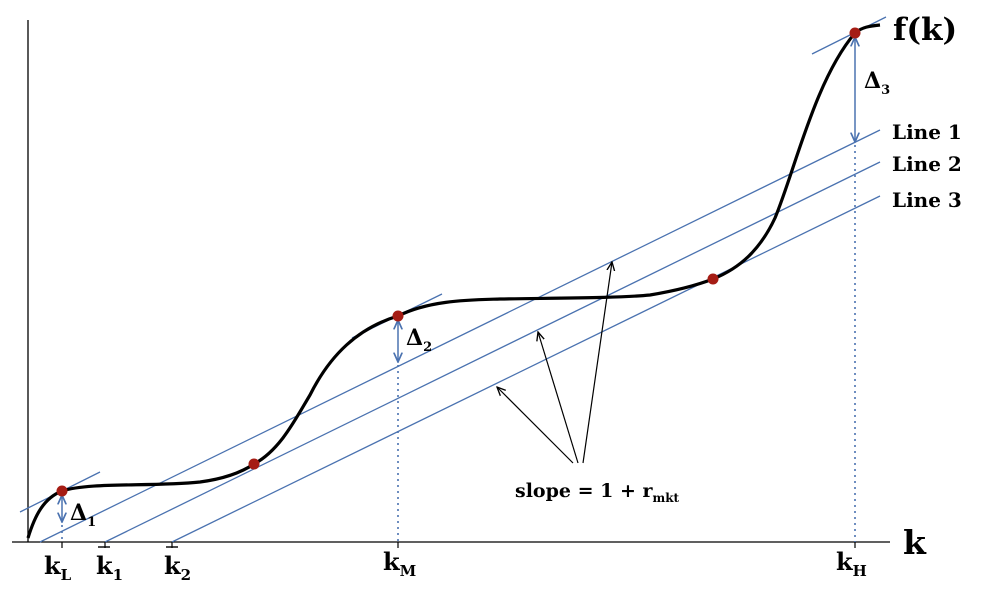  I want to click on line-2-label: Line 2, so click(927, 164).